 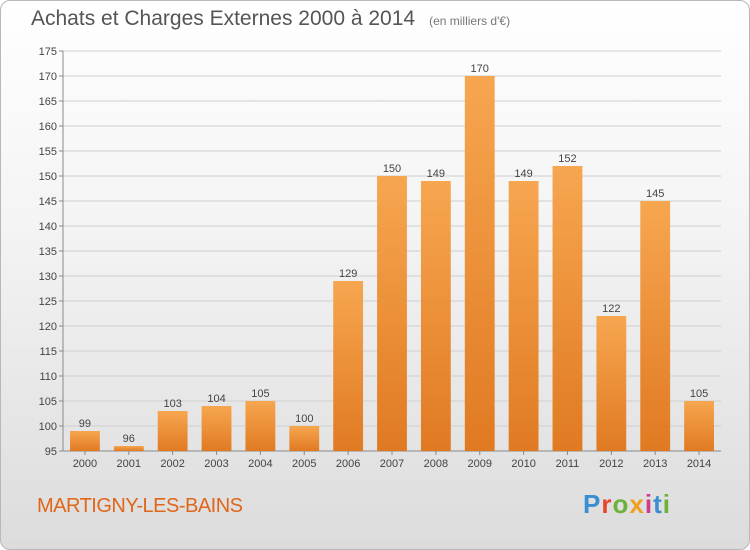 What do you see at coordinates (85, 464) in the screenshot?
I see `x-tick-label: 2000` at bounding box center [85, 464].